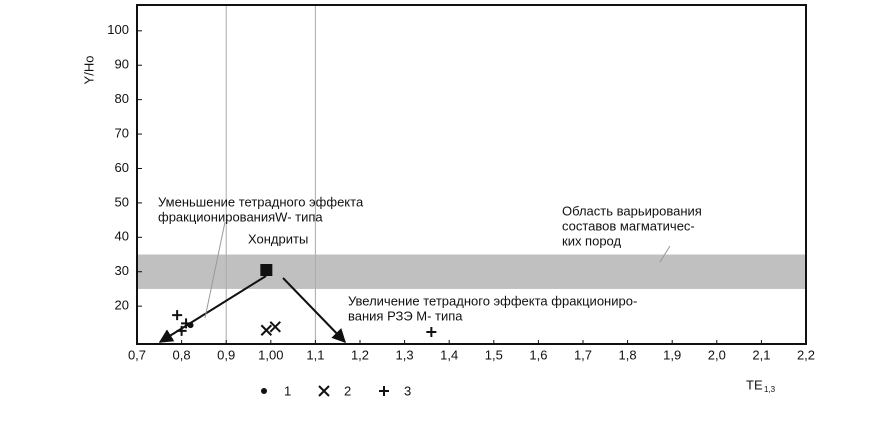 This screenshot has height=438, width=886. What do you see at coordinates (405, 315) in the screenshot?
I see `annotation: вания РЗЭ М- типа` at bounding box center [405, 315].